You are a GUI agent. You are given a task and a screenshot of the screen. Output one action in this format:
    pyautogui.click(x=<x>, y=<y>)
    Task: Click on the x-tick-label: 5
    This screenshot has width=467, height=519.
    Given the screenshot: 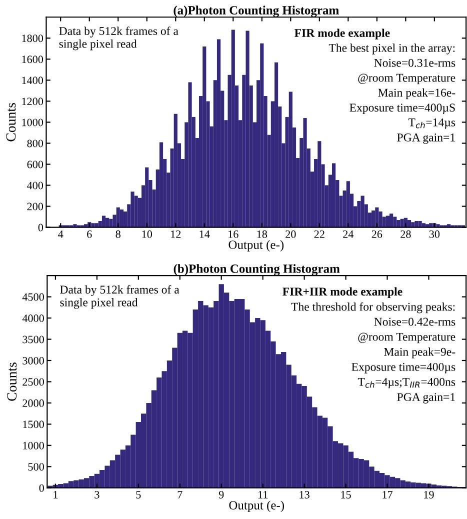 What is the action you would take?
    pyautogui.click(x=138, y=494)
    